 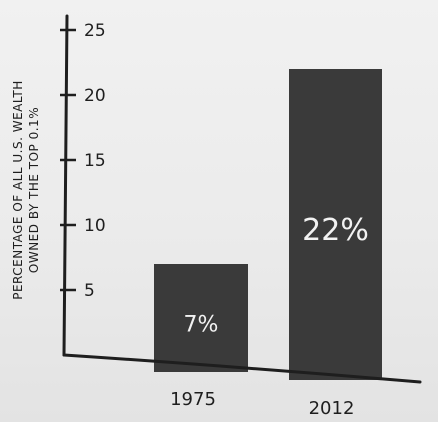 What do you see at coordinates (201, 324) in the screenshot?
I see `bar-value-label: 7%` at bounding box center [201, 324].